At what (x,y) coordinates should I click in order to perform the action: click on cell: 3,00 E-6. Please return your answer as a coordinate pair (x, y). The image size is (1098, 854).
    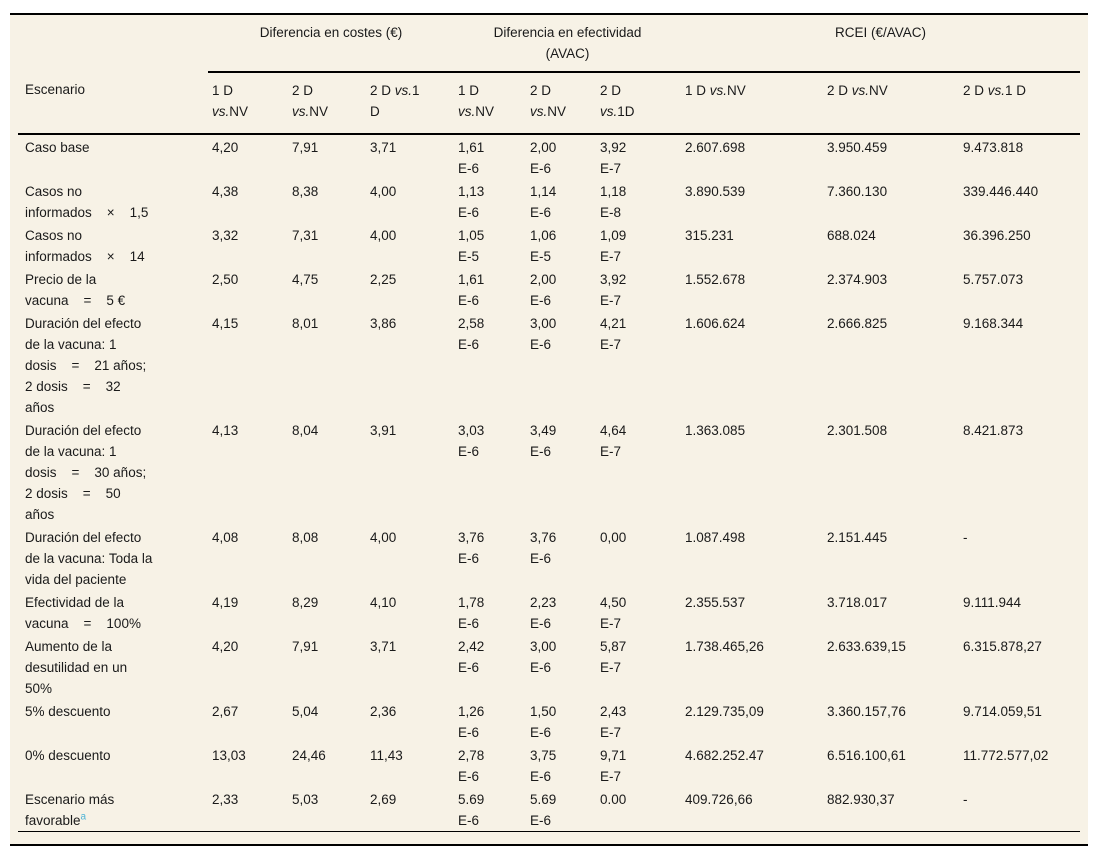
    Looking at the image, I should click on (543, 657).